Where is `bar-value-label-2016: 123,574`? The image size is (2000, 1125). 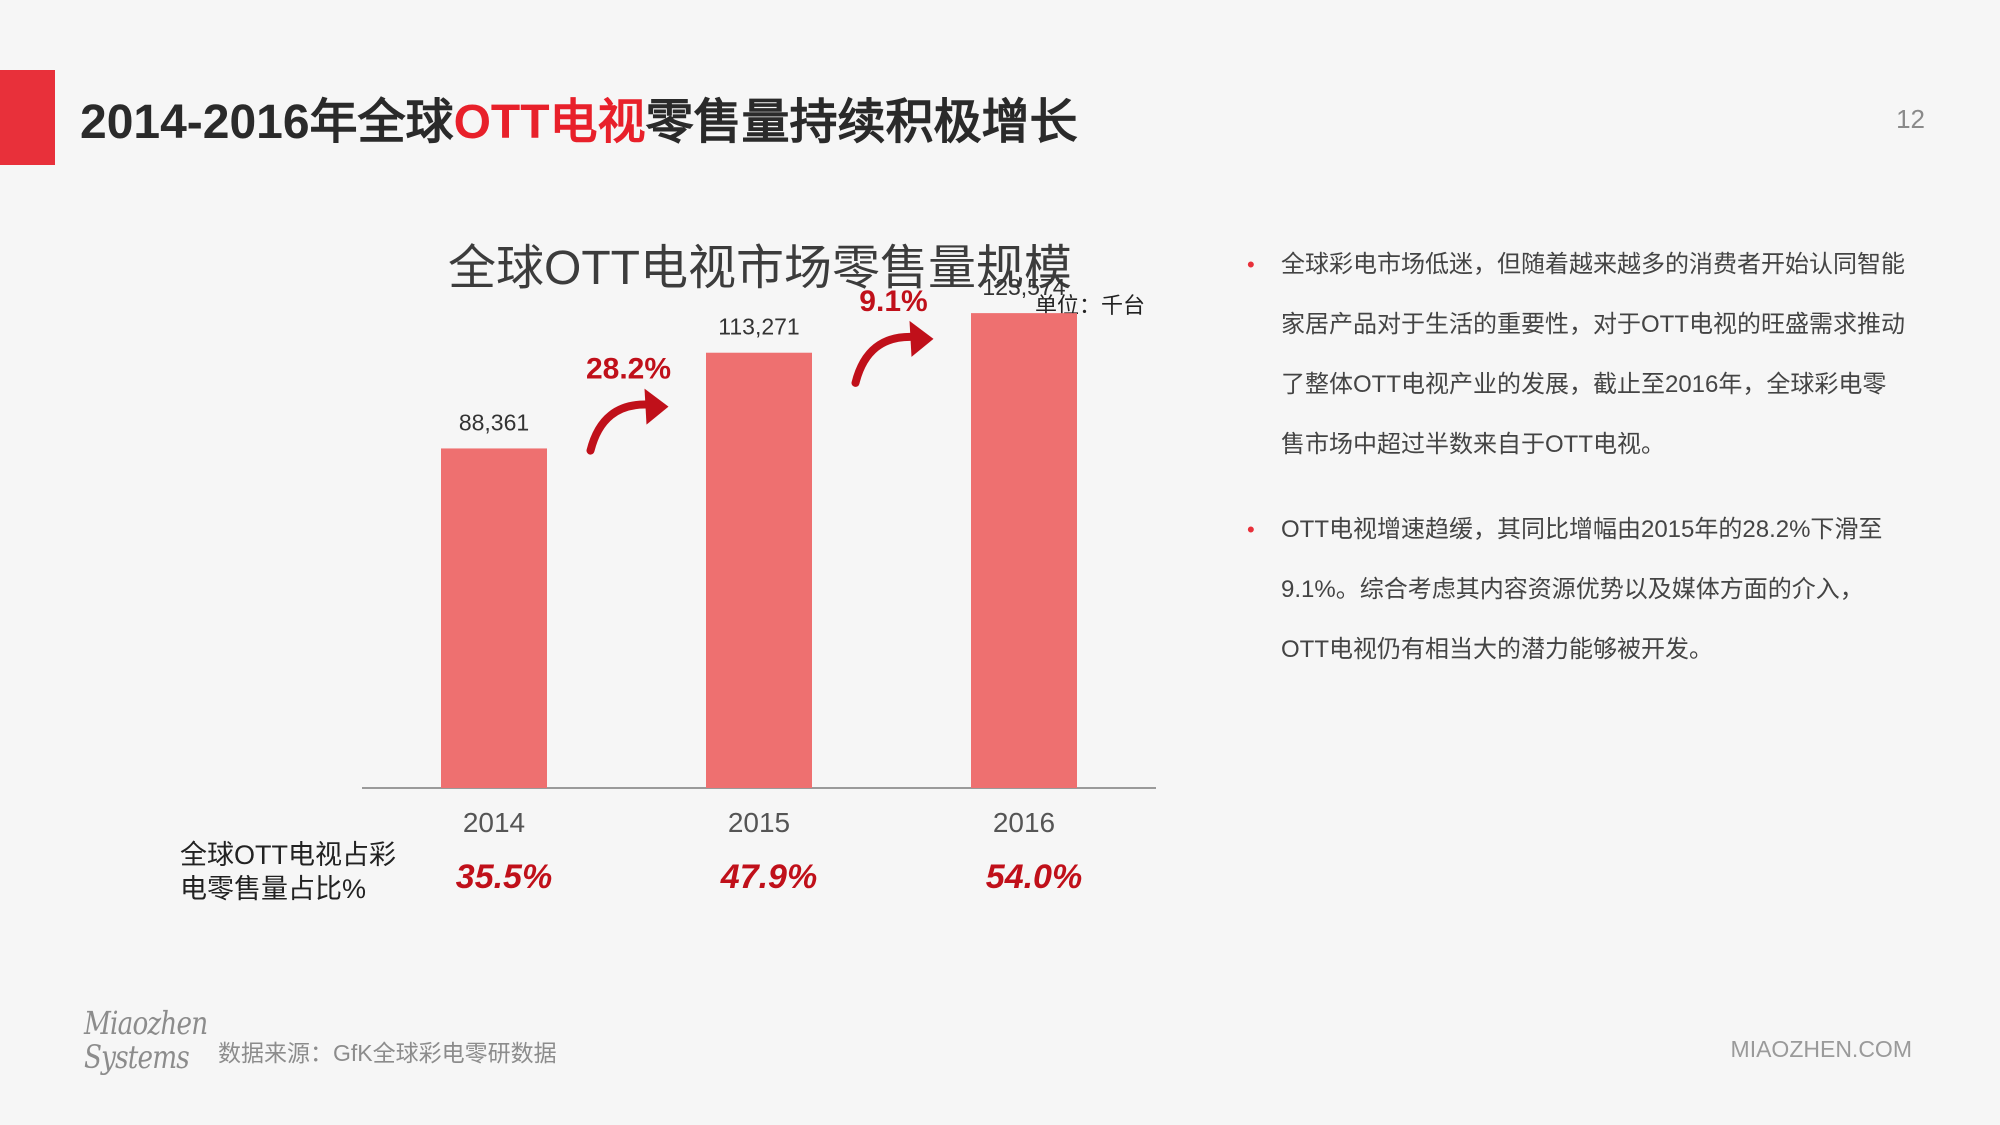
bar-value-label-2016: 123,574 is located at coordinates (1023, 287).